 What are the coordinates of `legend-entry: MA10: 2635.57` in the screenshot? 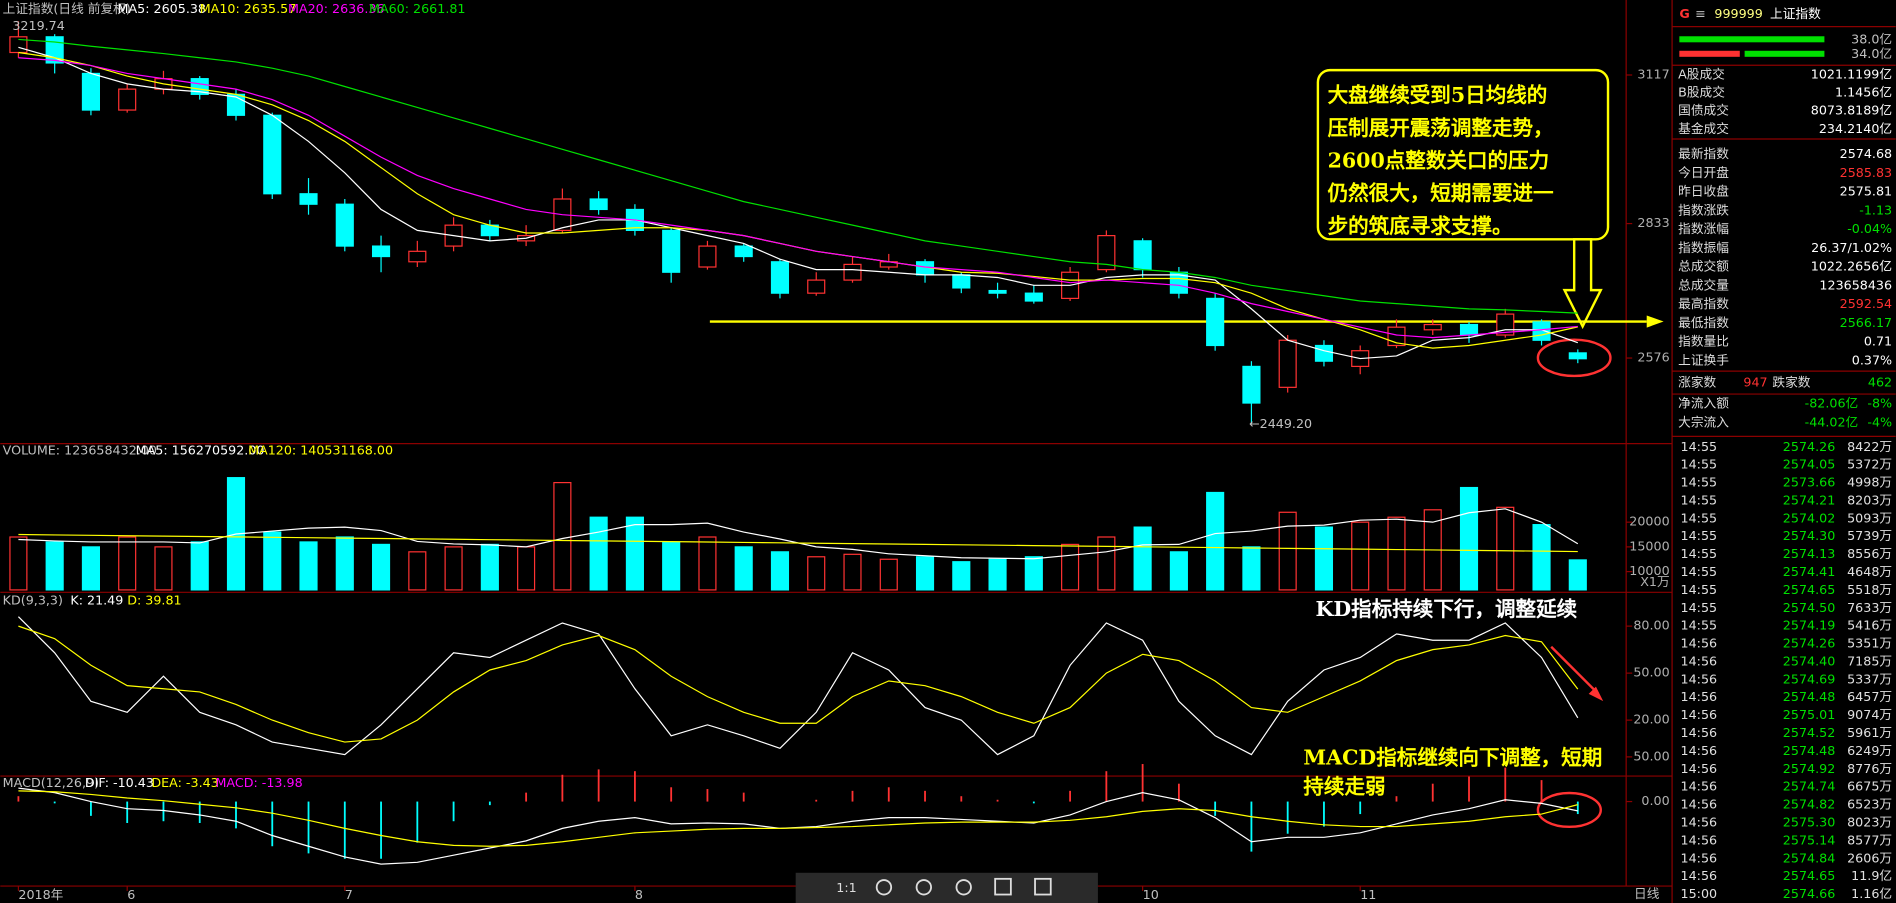 It's located at (248, 8).